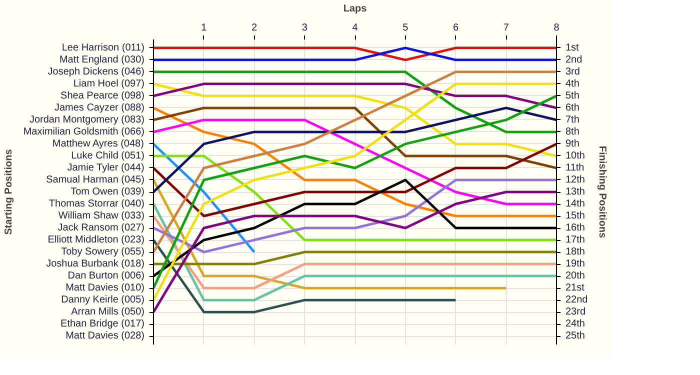 Image resolution: width=700 pixels, height=375 pixels. What do you see at coordinates (102, 324) in the screenshot?
I see `text: Ethan Bridge (017)` at bounding box center [102, 324].